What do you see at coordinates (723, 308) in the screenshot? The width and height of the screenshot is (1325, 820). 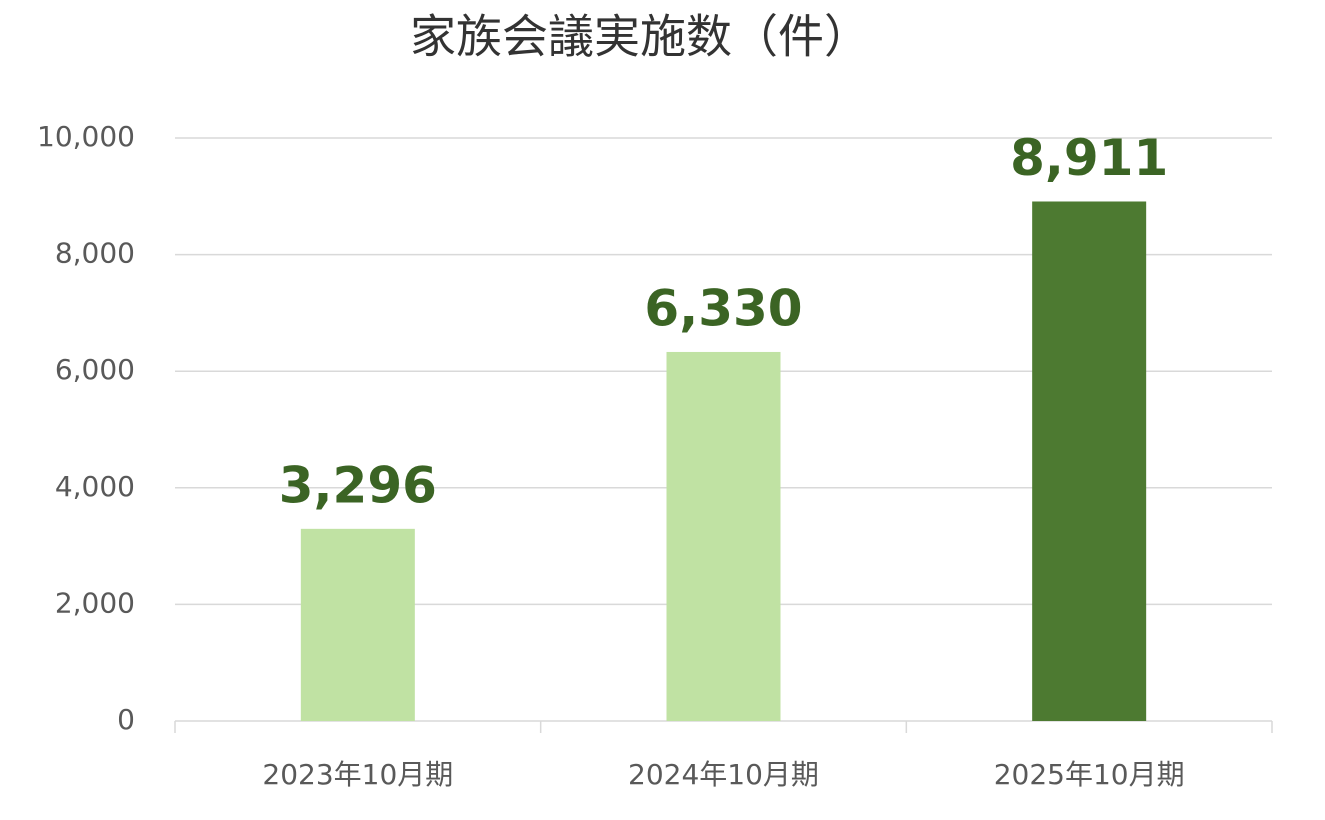 I see `value-label: 6,330` at bounding box center [723, 308].